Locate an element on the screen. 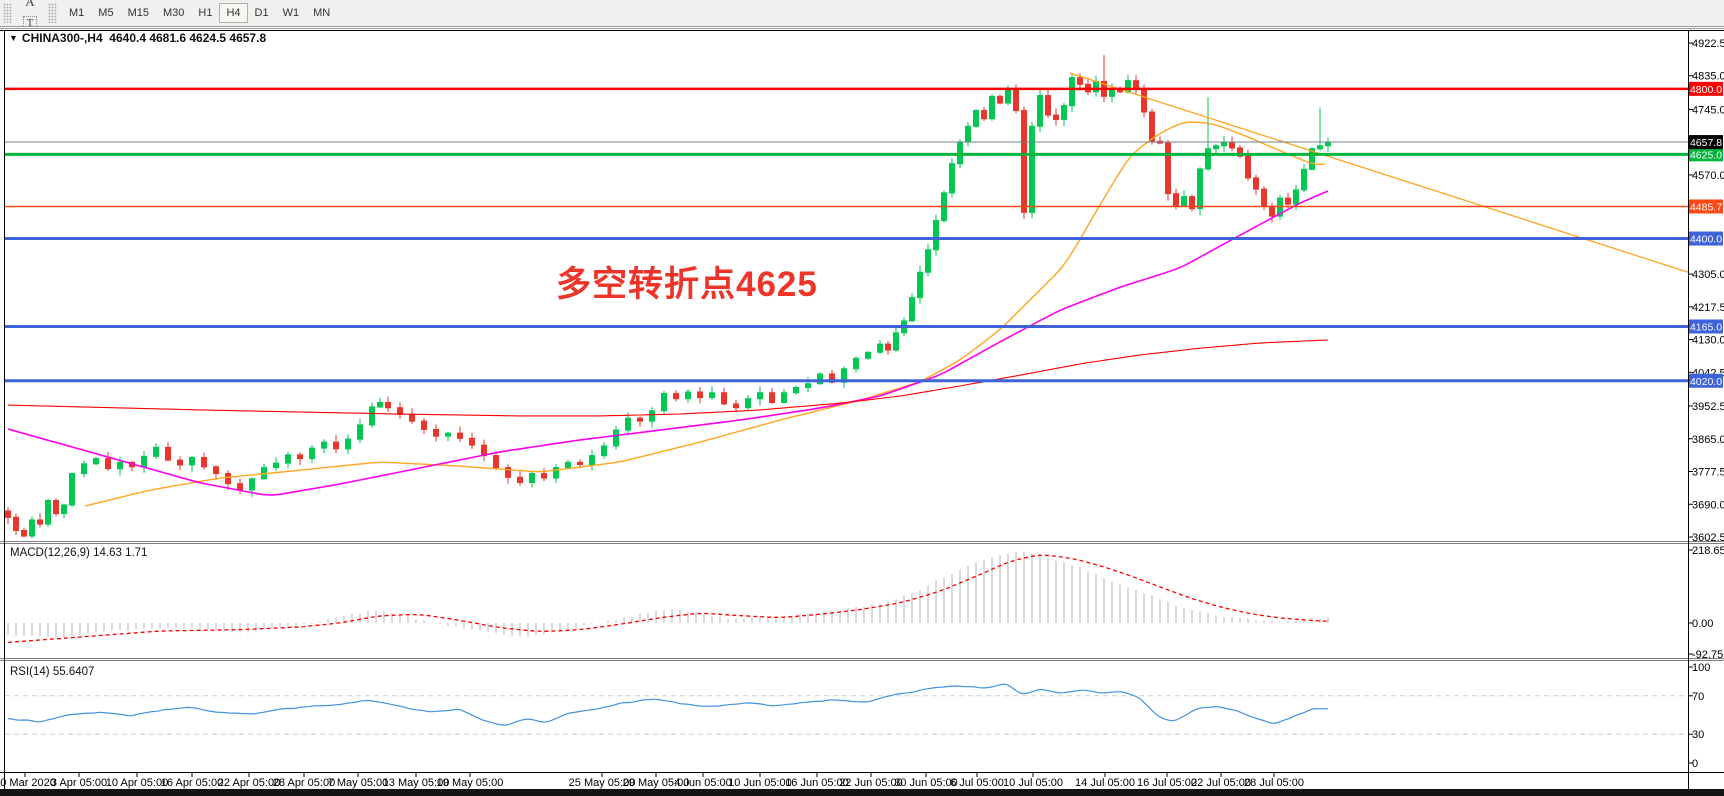 This screenshot has width=1724, height=796. timeframe-button-m30: M30 is located at coordinates (173, 13).